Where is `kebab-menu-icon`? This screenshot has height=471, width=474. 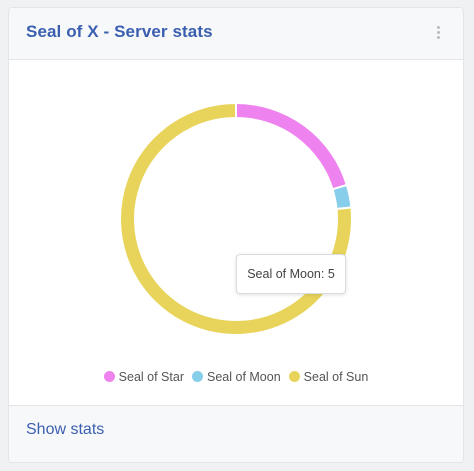 kebab-menu-icon is located at coordinates (438, 34).